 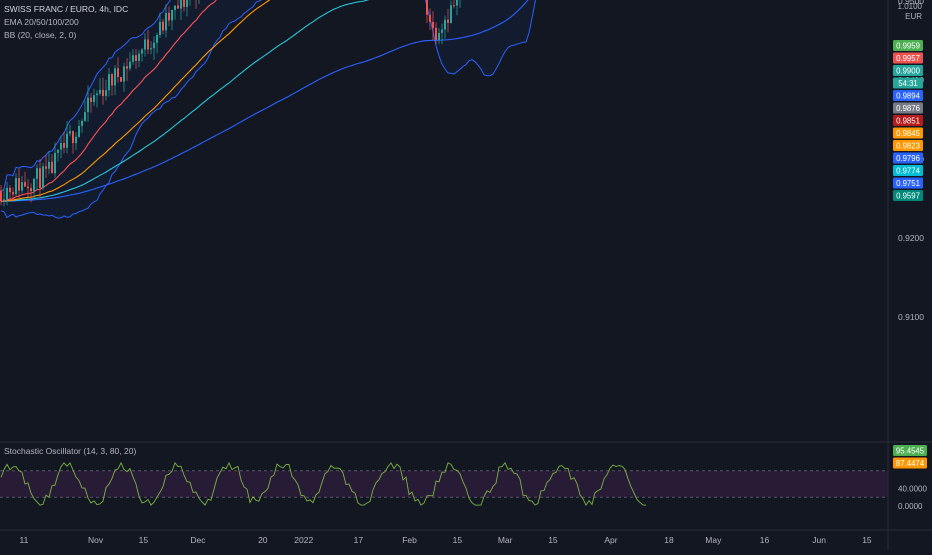 What do you see at coordinates (135, 101) in the screenshot?
I see `ema-50-line` at bounding box center [135, 101].